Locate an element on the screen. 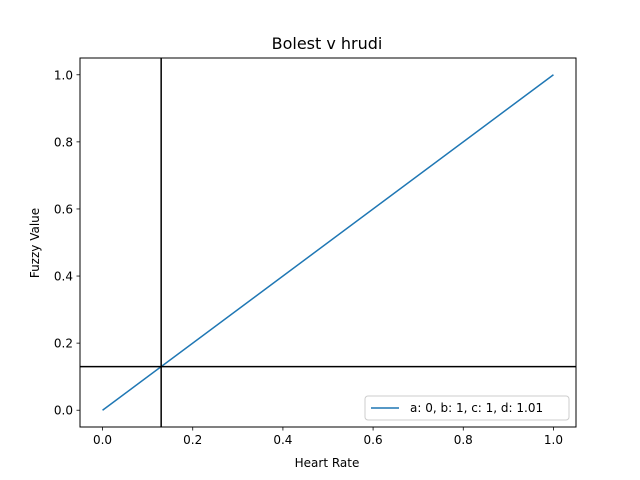  y-tick-label: 0.0 is located at coordinates (63, 411).